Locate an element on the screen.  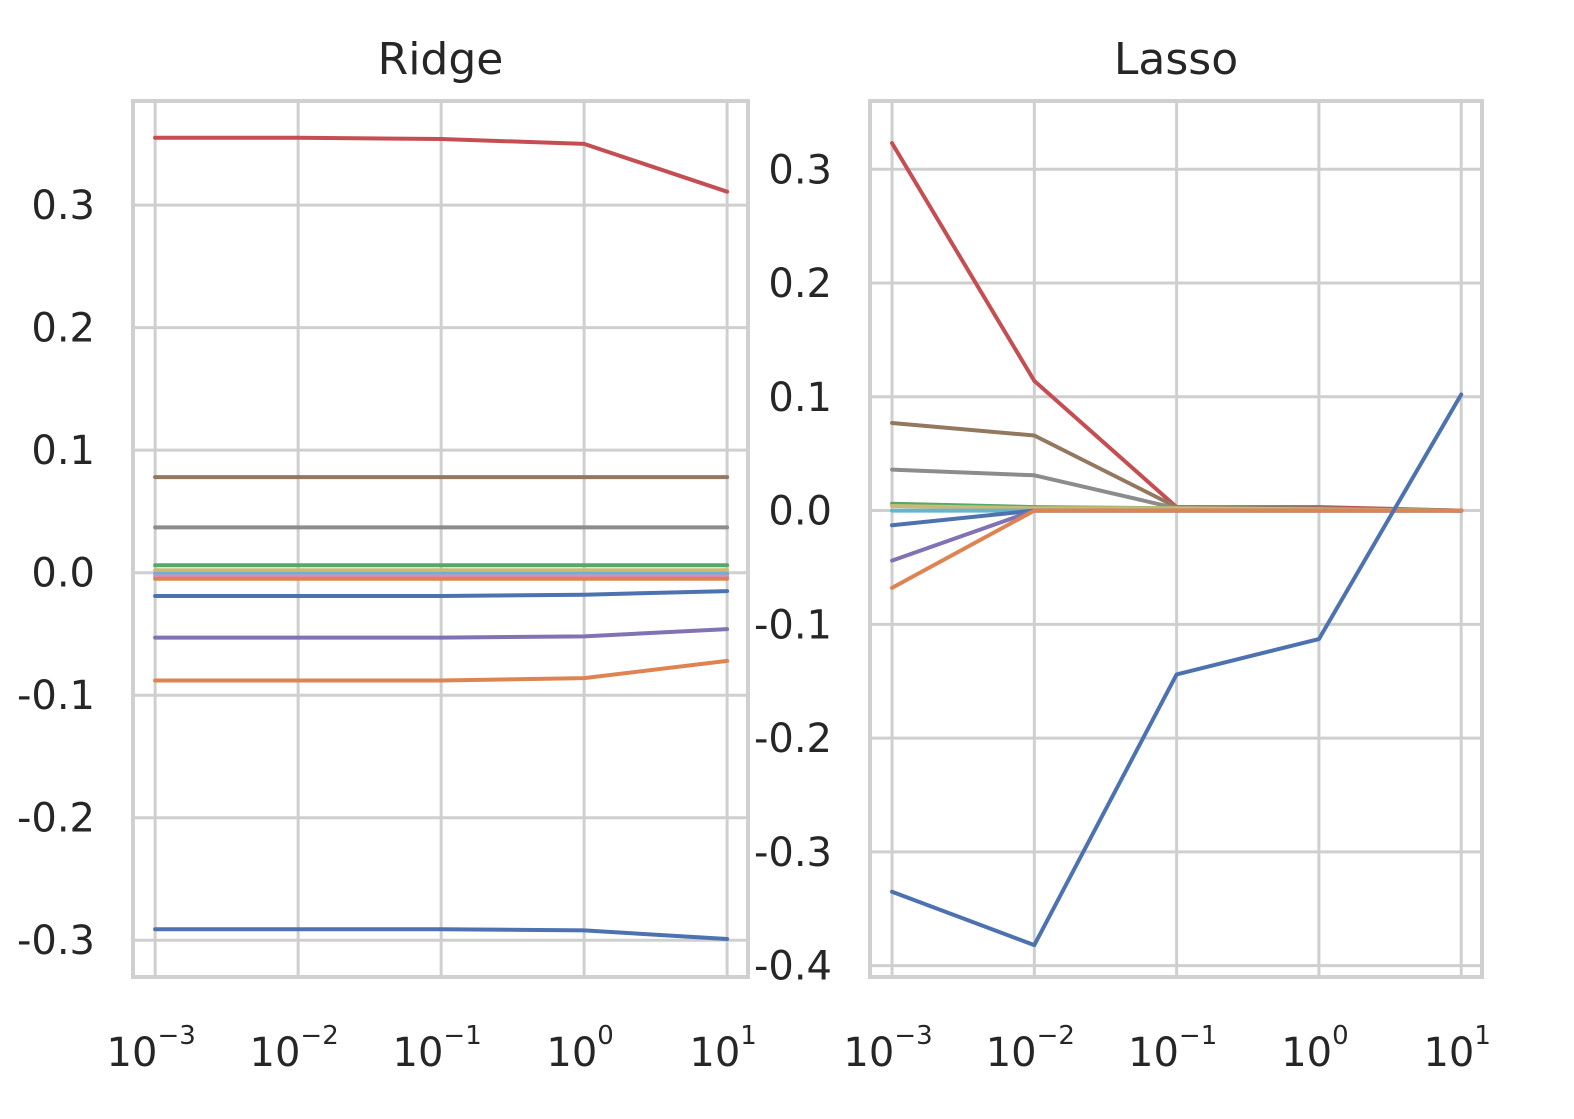
ridge-y-tick-label: -0.2 is located at coordinates (56, 819).